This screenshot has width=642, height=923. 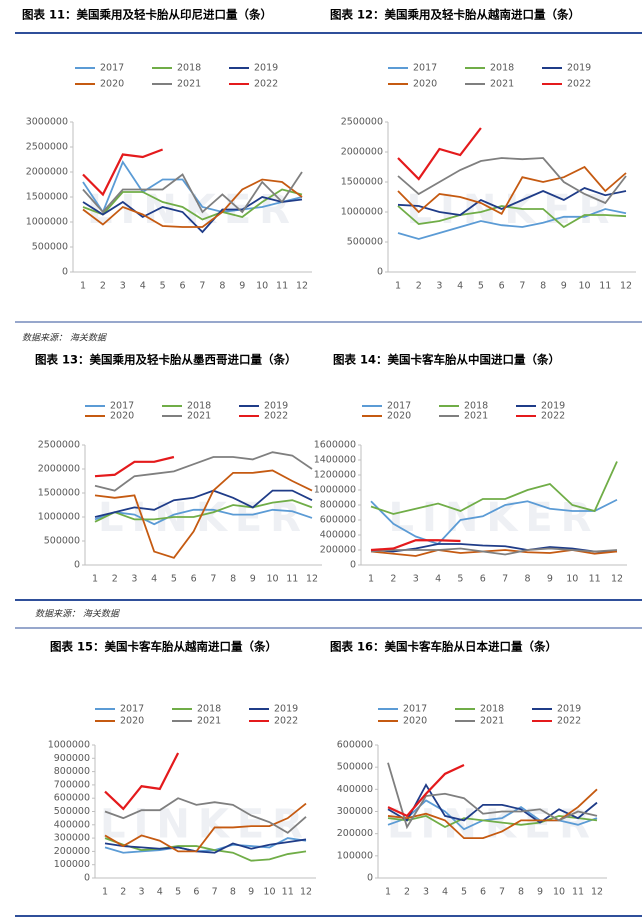 What do you see at coordinates (72, 784) in the screenshot?
I see `y-tick-label: 700000` at bounding box center [72, 784].